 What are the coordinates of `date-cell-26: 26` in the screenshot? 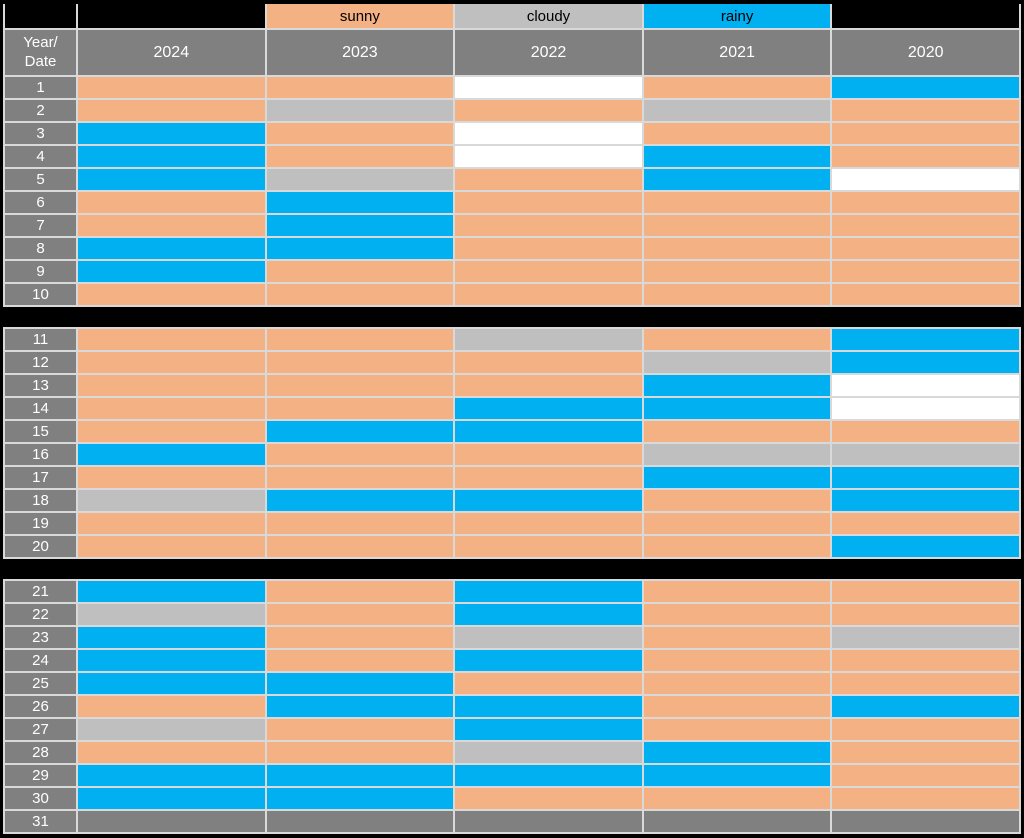 It's located at (40, 706).